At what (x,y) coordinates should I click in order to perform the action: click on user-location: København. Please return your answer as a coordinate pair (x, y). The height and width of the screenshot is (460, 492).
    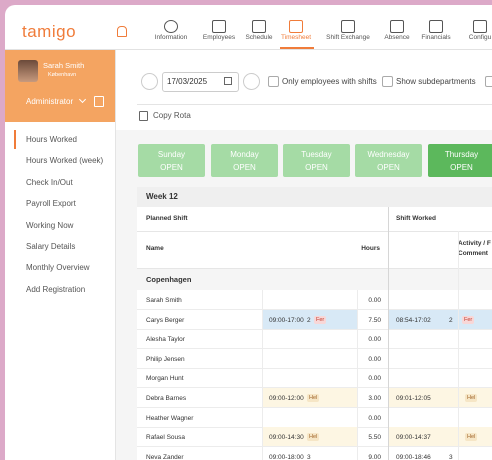
    Looking at the image, I should click on (62, 75).